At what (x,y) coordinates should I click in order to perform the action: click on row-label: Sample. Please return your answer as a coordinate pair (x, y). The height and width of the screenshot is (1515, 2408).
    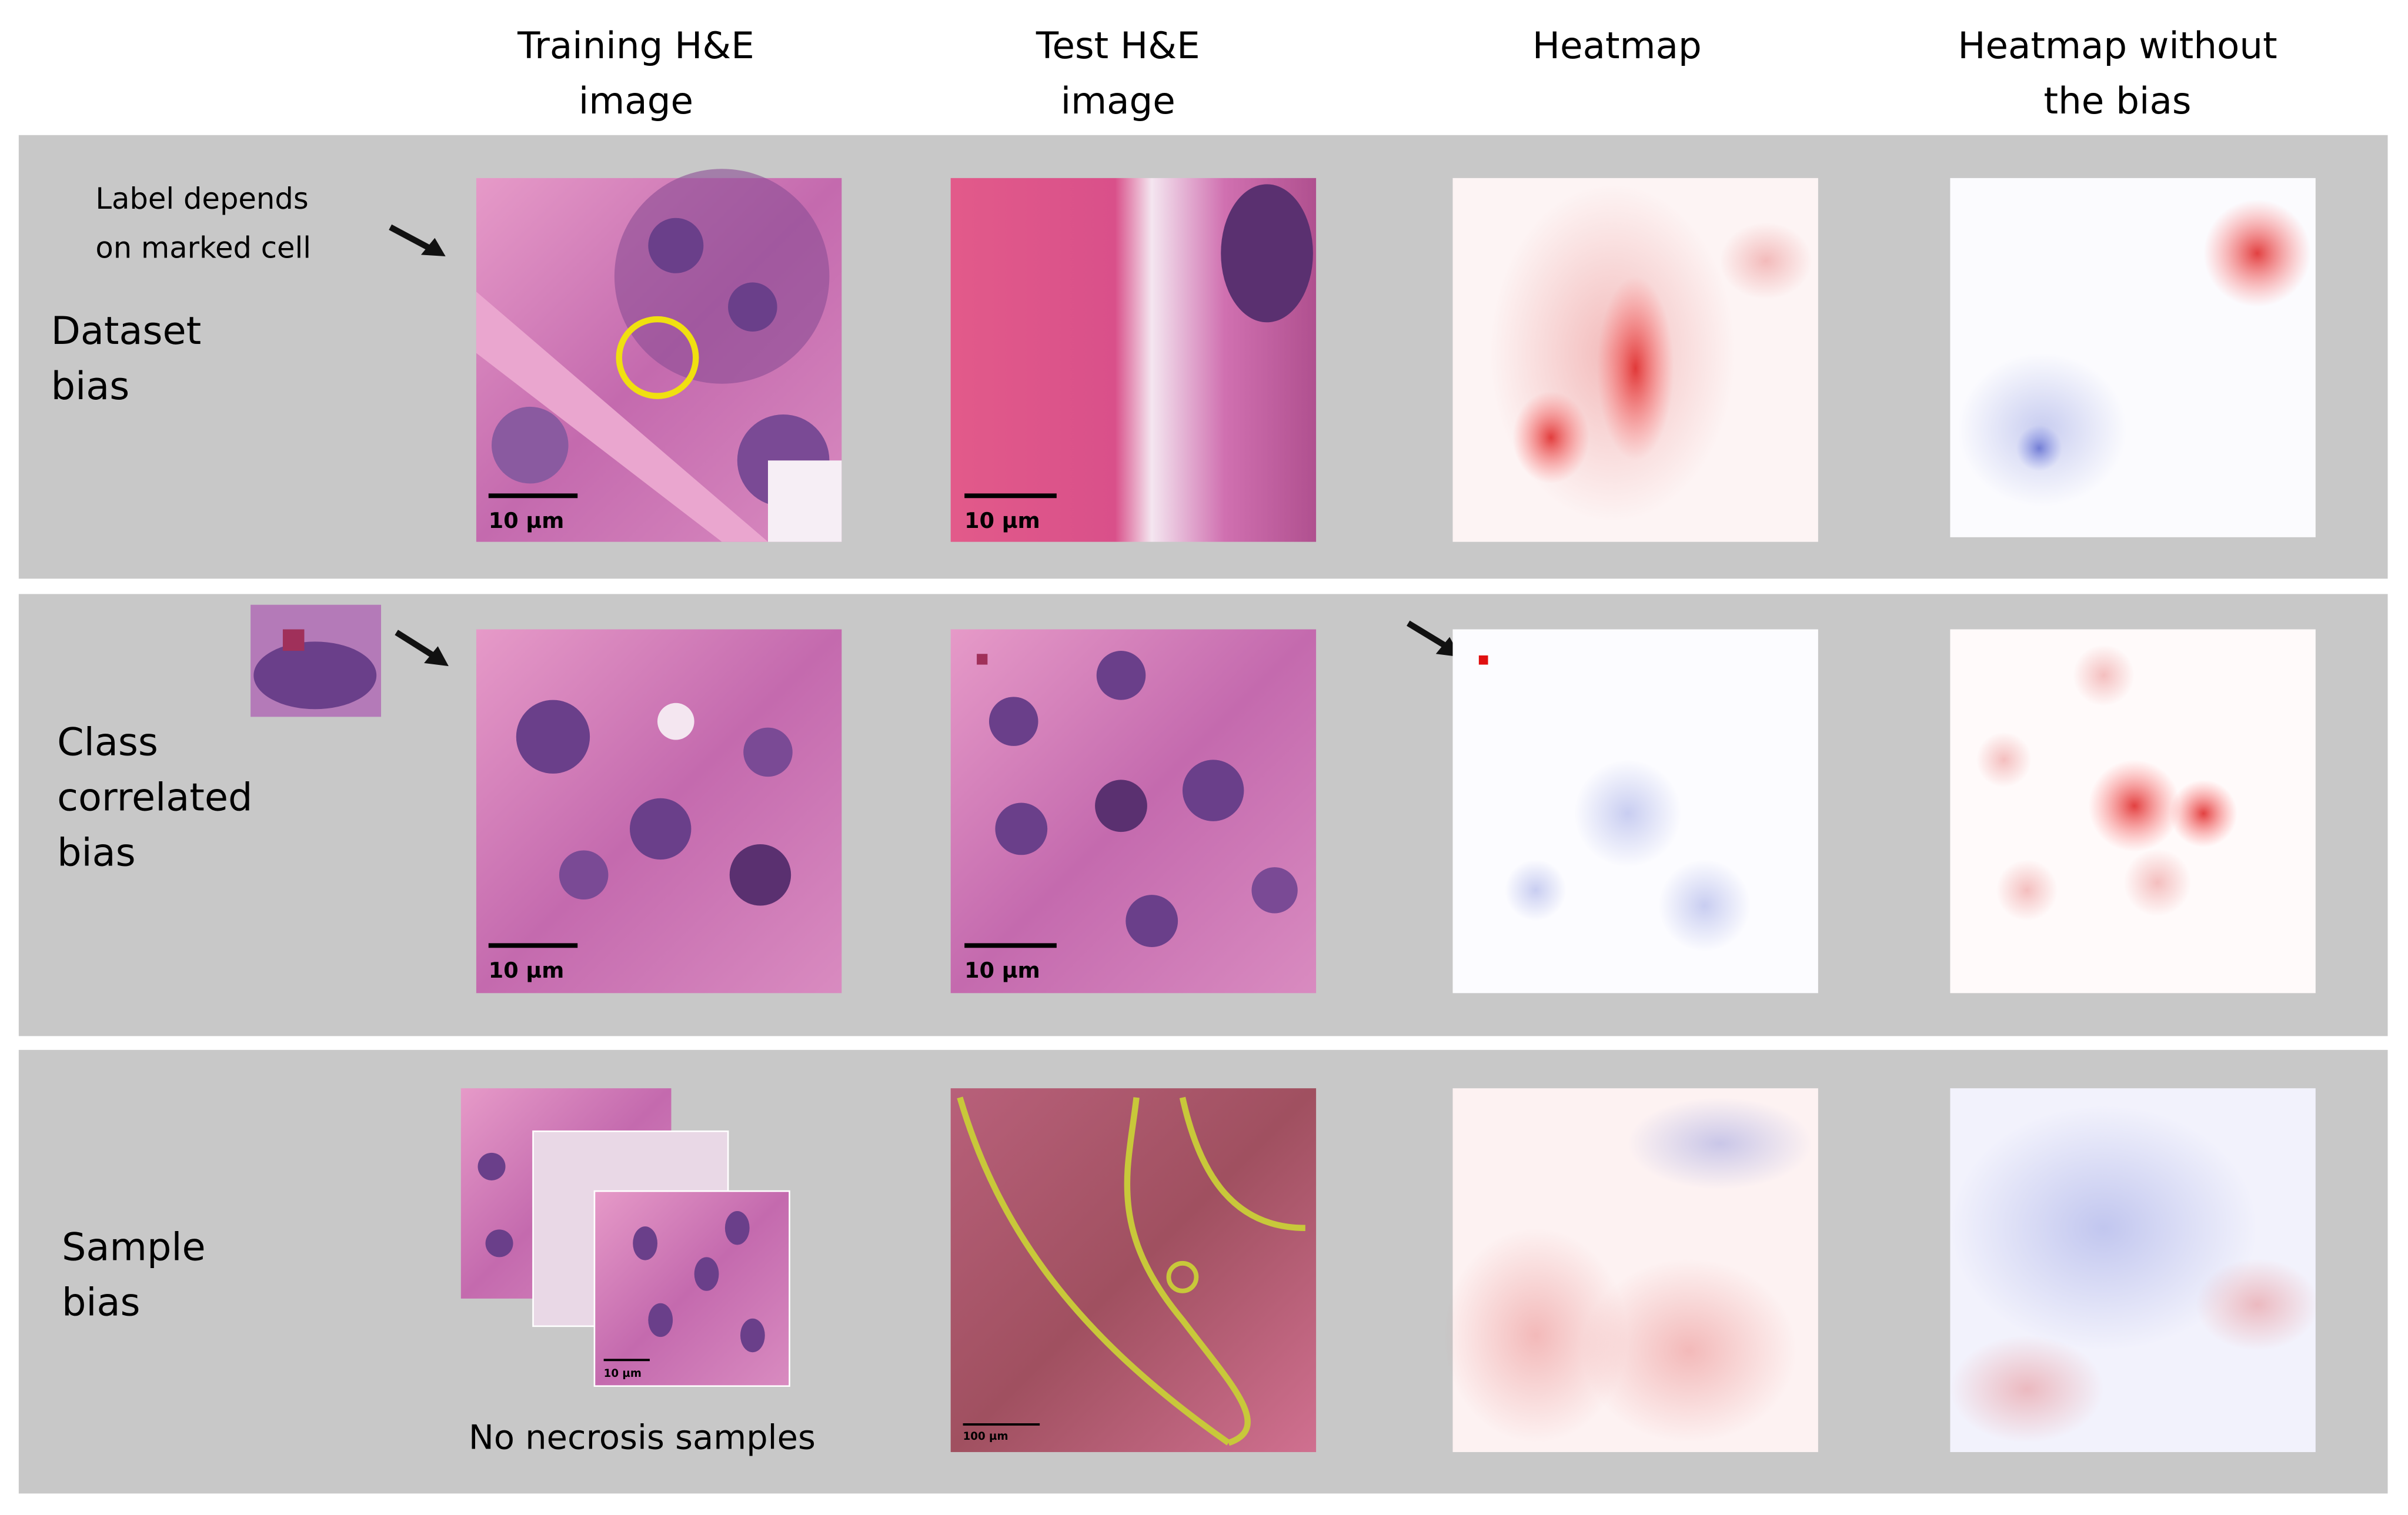
    Looking at the image, I should click on (134, 1247).